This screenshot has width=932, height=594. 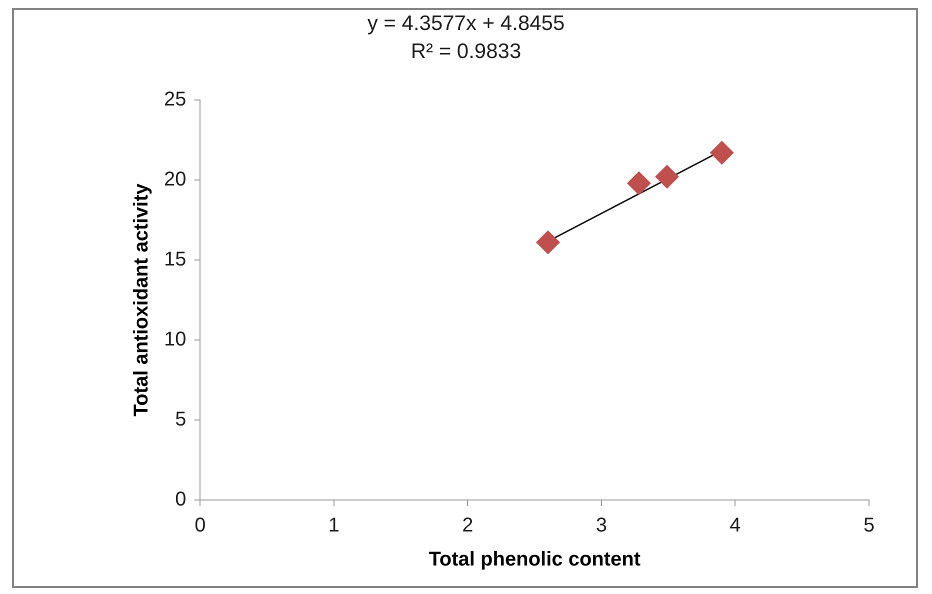 I want to click on y-tick-label: 5, so click(x=180, y=419).